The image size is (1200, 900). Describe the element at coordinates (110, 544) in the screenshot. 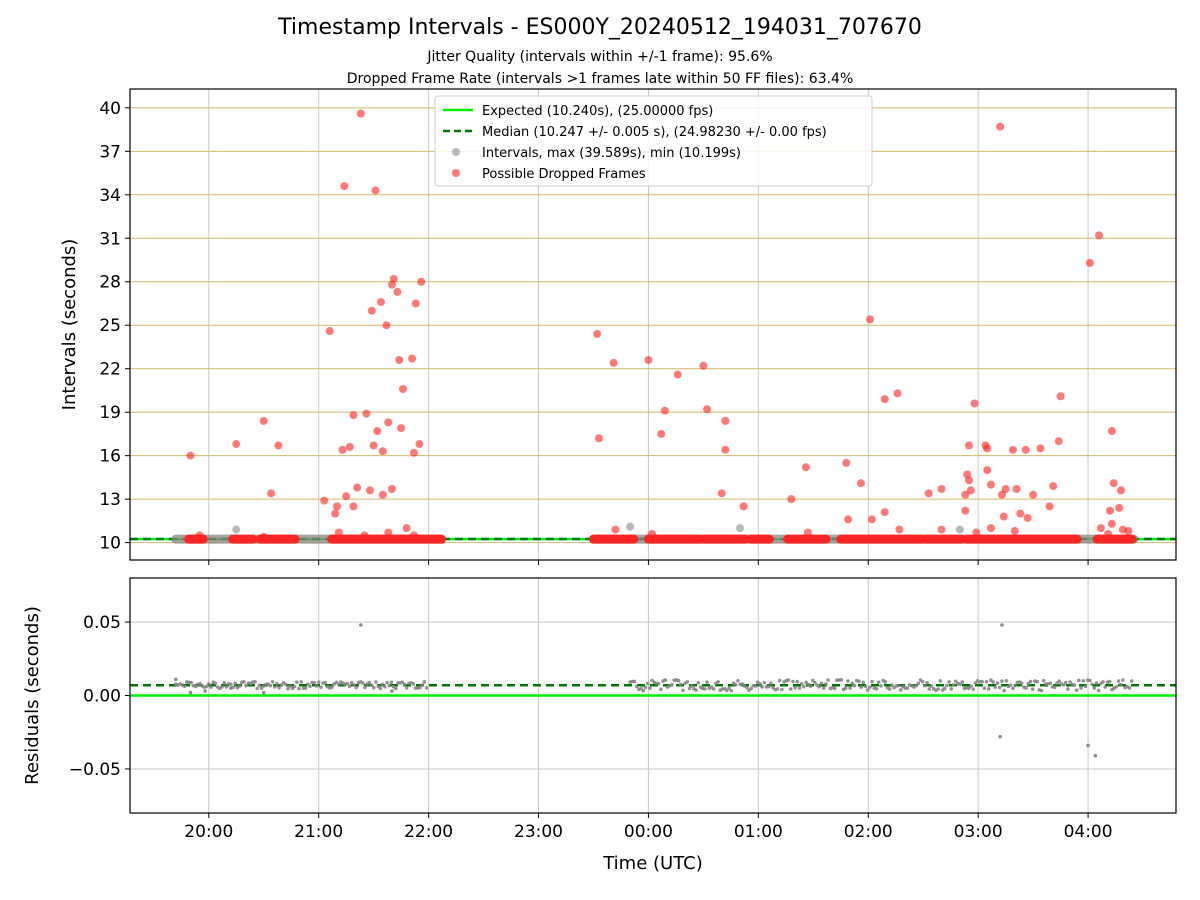

I see `y-tick-label: 10` at that location.